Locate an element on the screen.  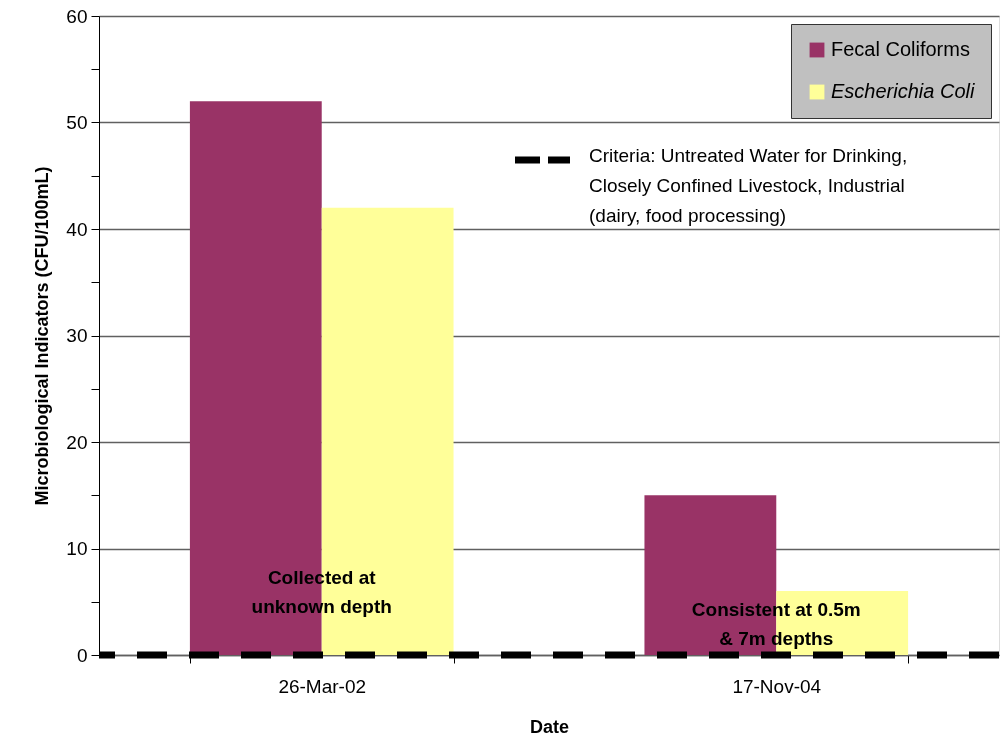
y-tick-label: 0 is located at coordinates (82, 655).